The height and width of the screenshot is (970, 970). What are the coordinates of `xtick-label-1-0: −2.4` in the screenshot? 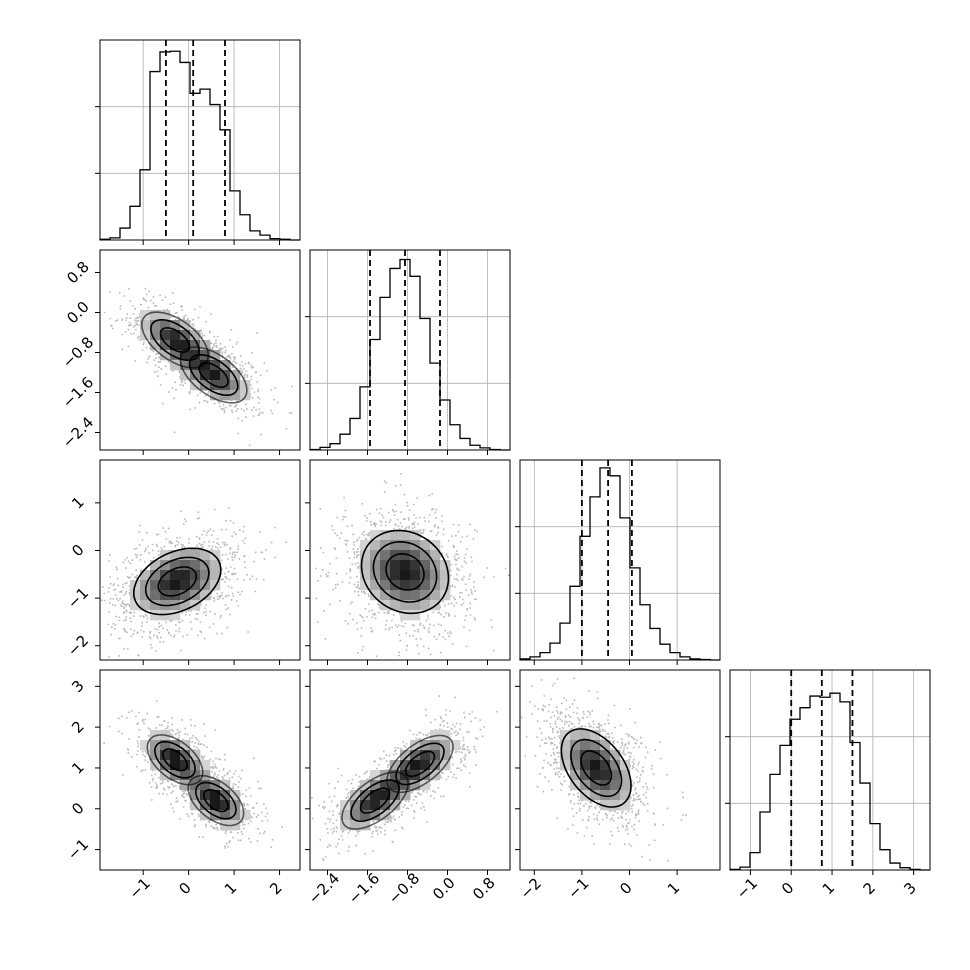 It's located at (324, 888).